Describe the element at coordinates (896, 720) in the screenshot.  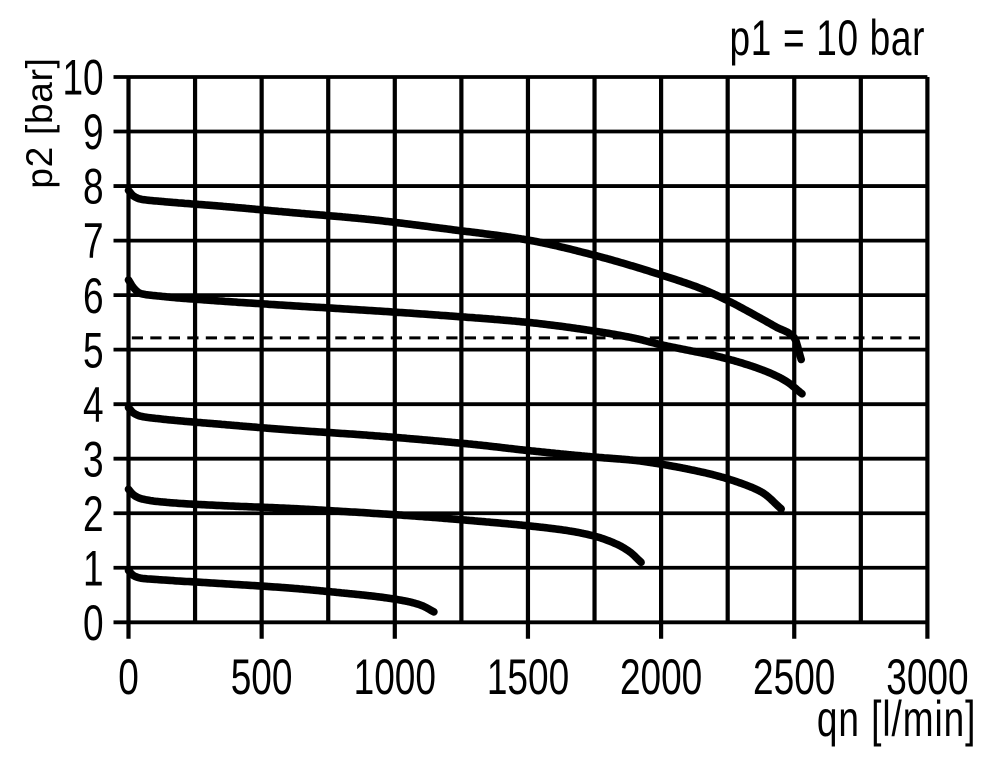
I see `svg-text: qn [l/min]` at that location.